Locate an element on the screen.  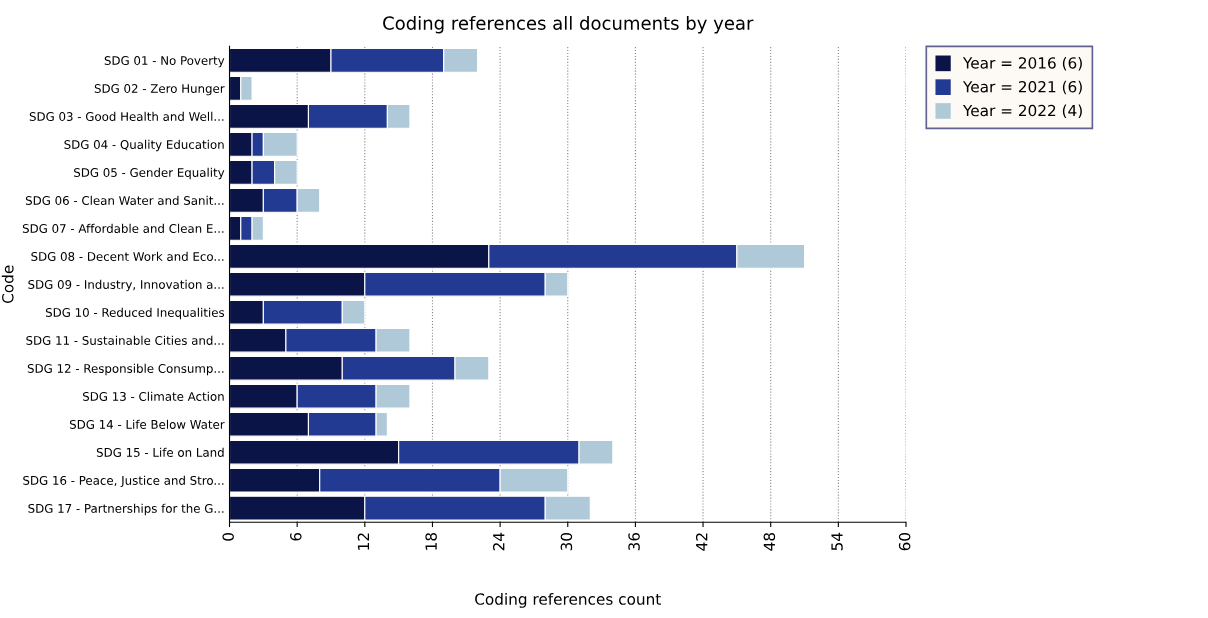
x-tick-label: 6 is located at coordinates (296, 536).